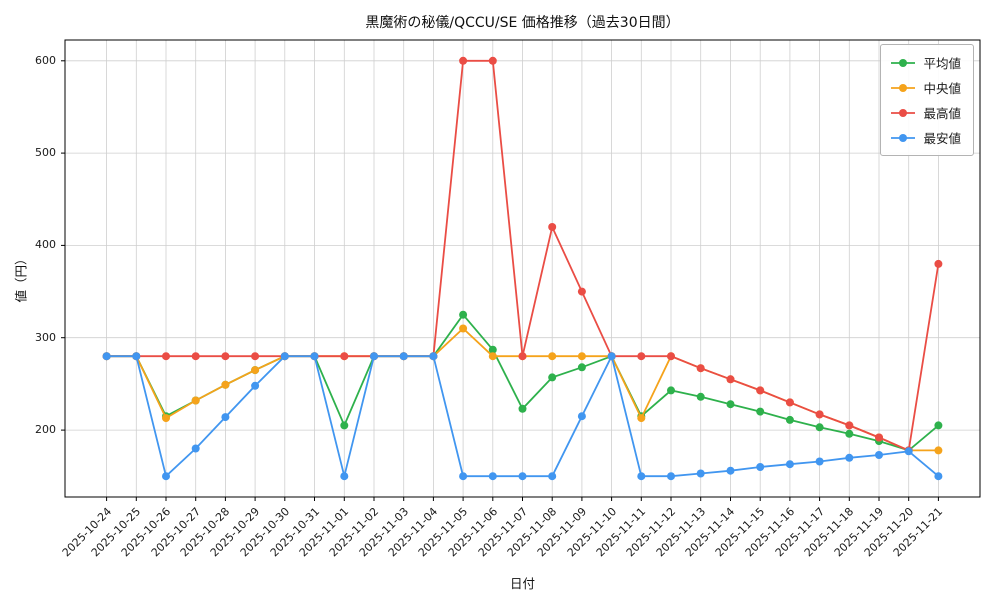  I want to click on legend: 平均値中央値最高値最安値, so click(927, 100).